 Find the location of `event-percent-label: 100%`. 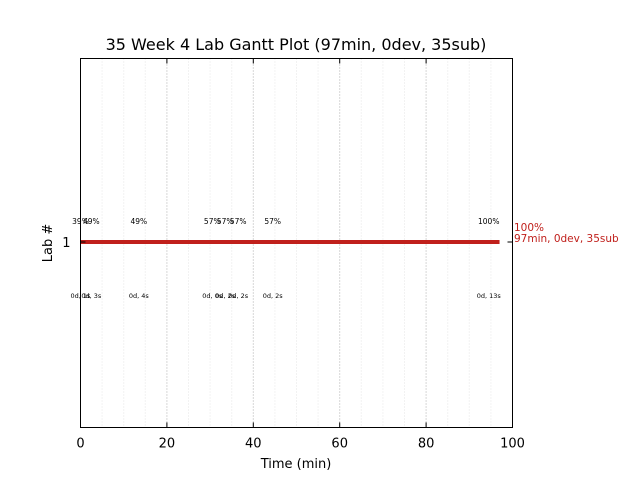

event-percent-label: 100% is located at coordinates (488, 221).